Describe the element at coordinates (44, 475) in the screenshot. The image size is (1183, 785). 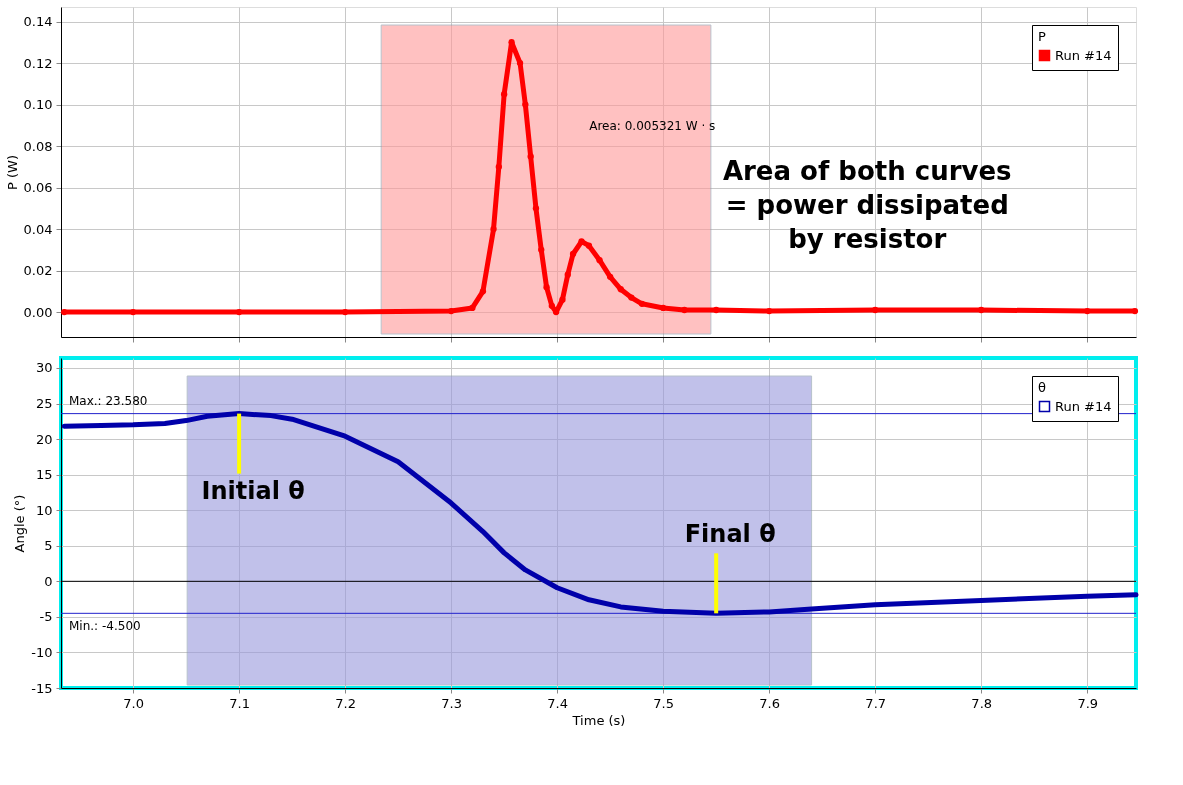
I see `y-tick-label: 15` at that location.